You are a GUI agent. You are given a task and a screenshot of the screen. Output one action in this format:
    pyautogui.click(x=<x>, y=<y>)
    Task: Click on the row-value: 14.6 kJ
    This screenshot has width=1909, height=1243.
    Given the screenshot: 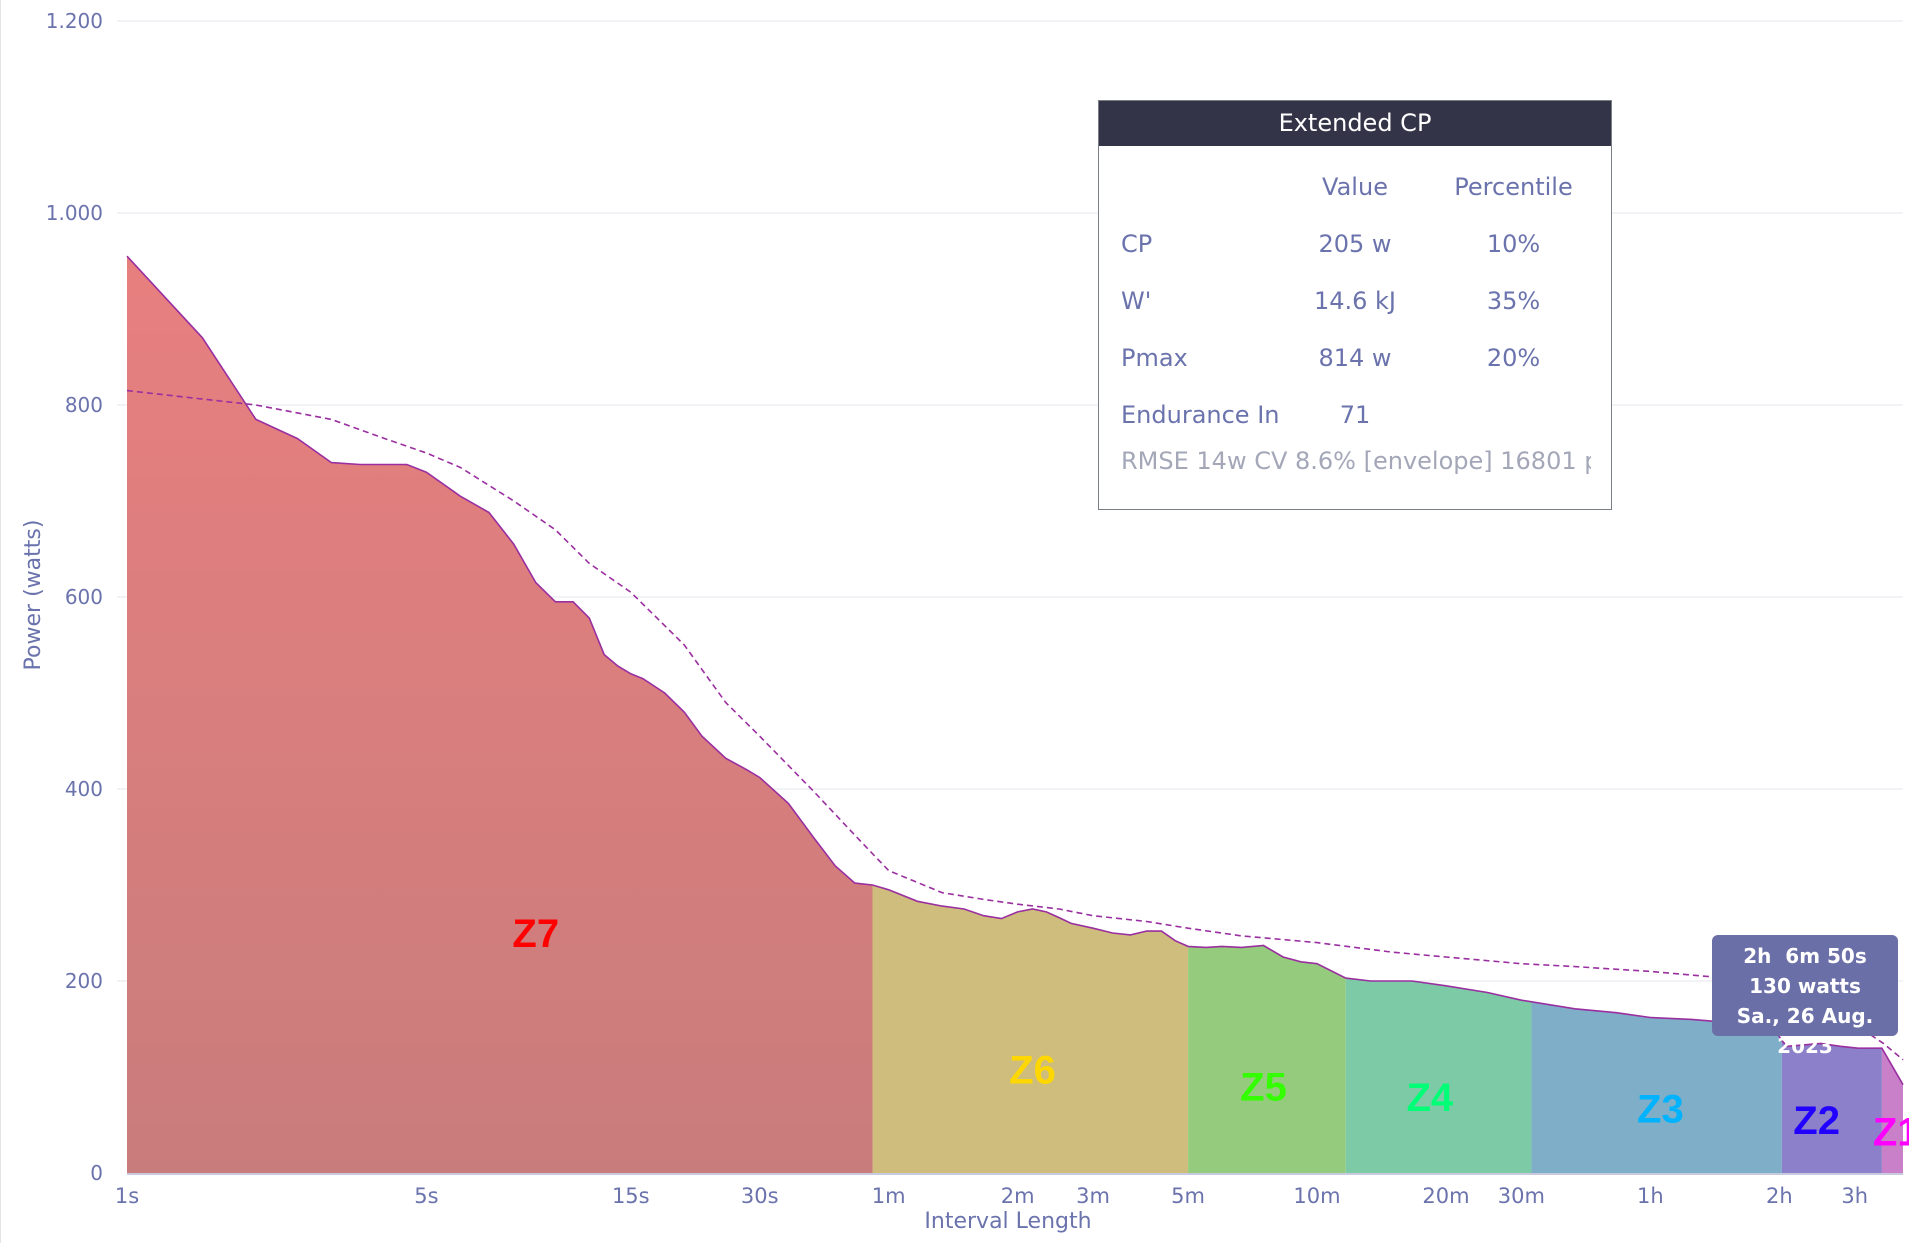 What is the action you would take?
    pyautogui.click(x=1355, y=300)
    